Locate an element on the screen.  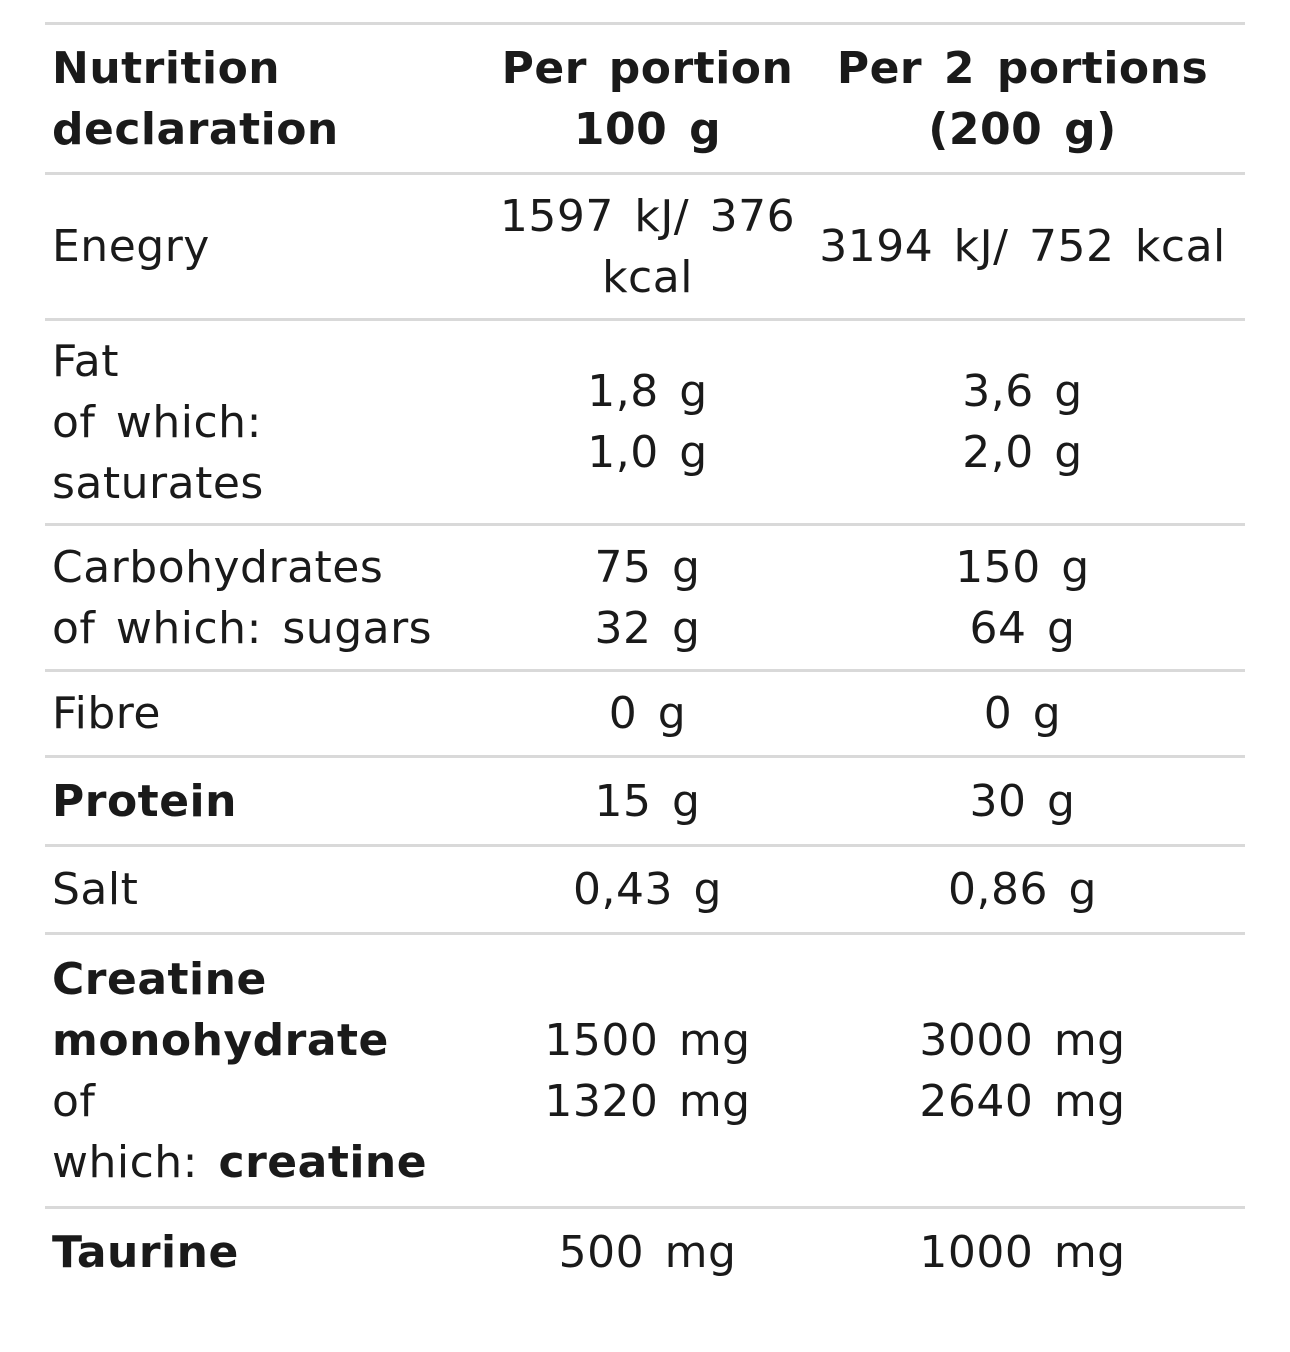
per-portion-value: 1500 mg 1320 mg is located at coordinates (647, 1071).